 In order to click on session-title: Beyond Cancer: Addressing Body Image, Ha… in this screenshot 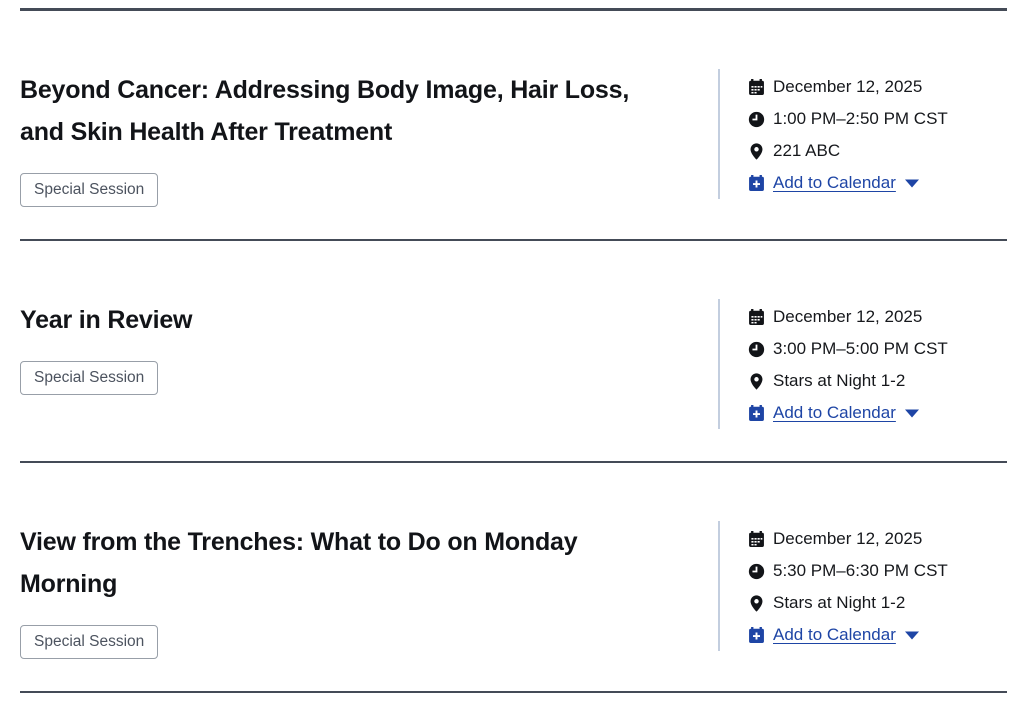, I will do `click(357, 111)`.